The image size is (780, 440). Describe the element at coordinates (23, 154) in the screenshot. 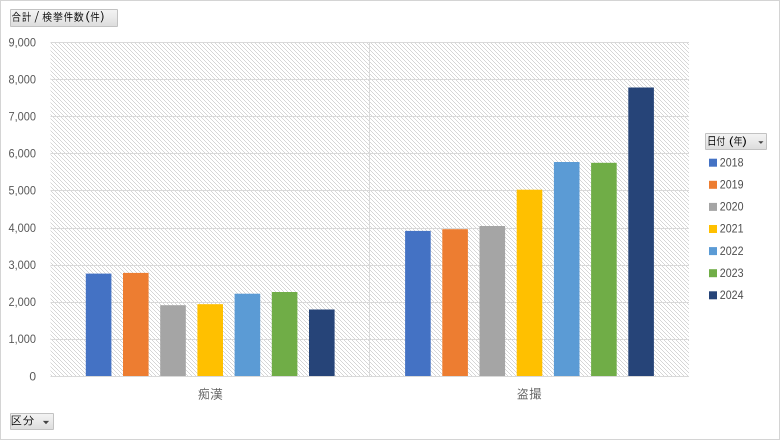

I see `svg-text: 6,000` at that location.